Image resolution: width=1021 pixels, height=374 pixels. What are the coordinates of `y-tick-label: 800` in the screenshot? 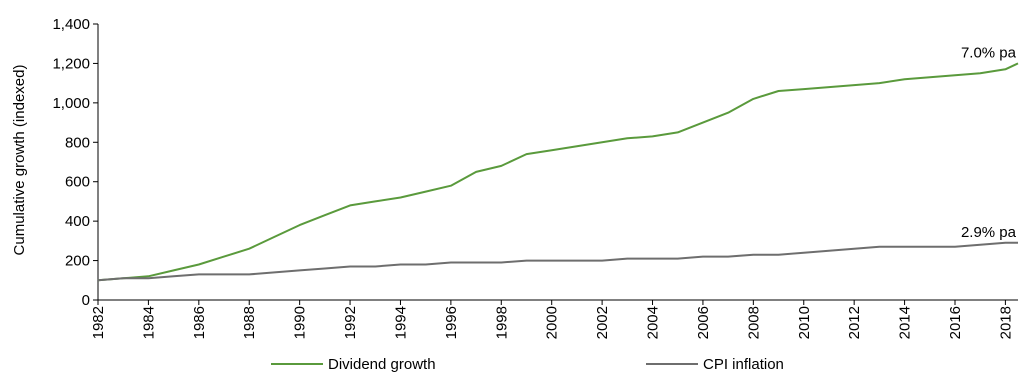 It's located at (77, 142).